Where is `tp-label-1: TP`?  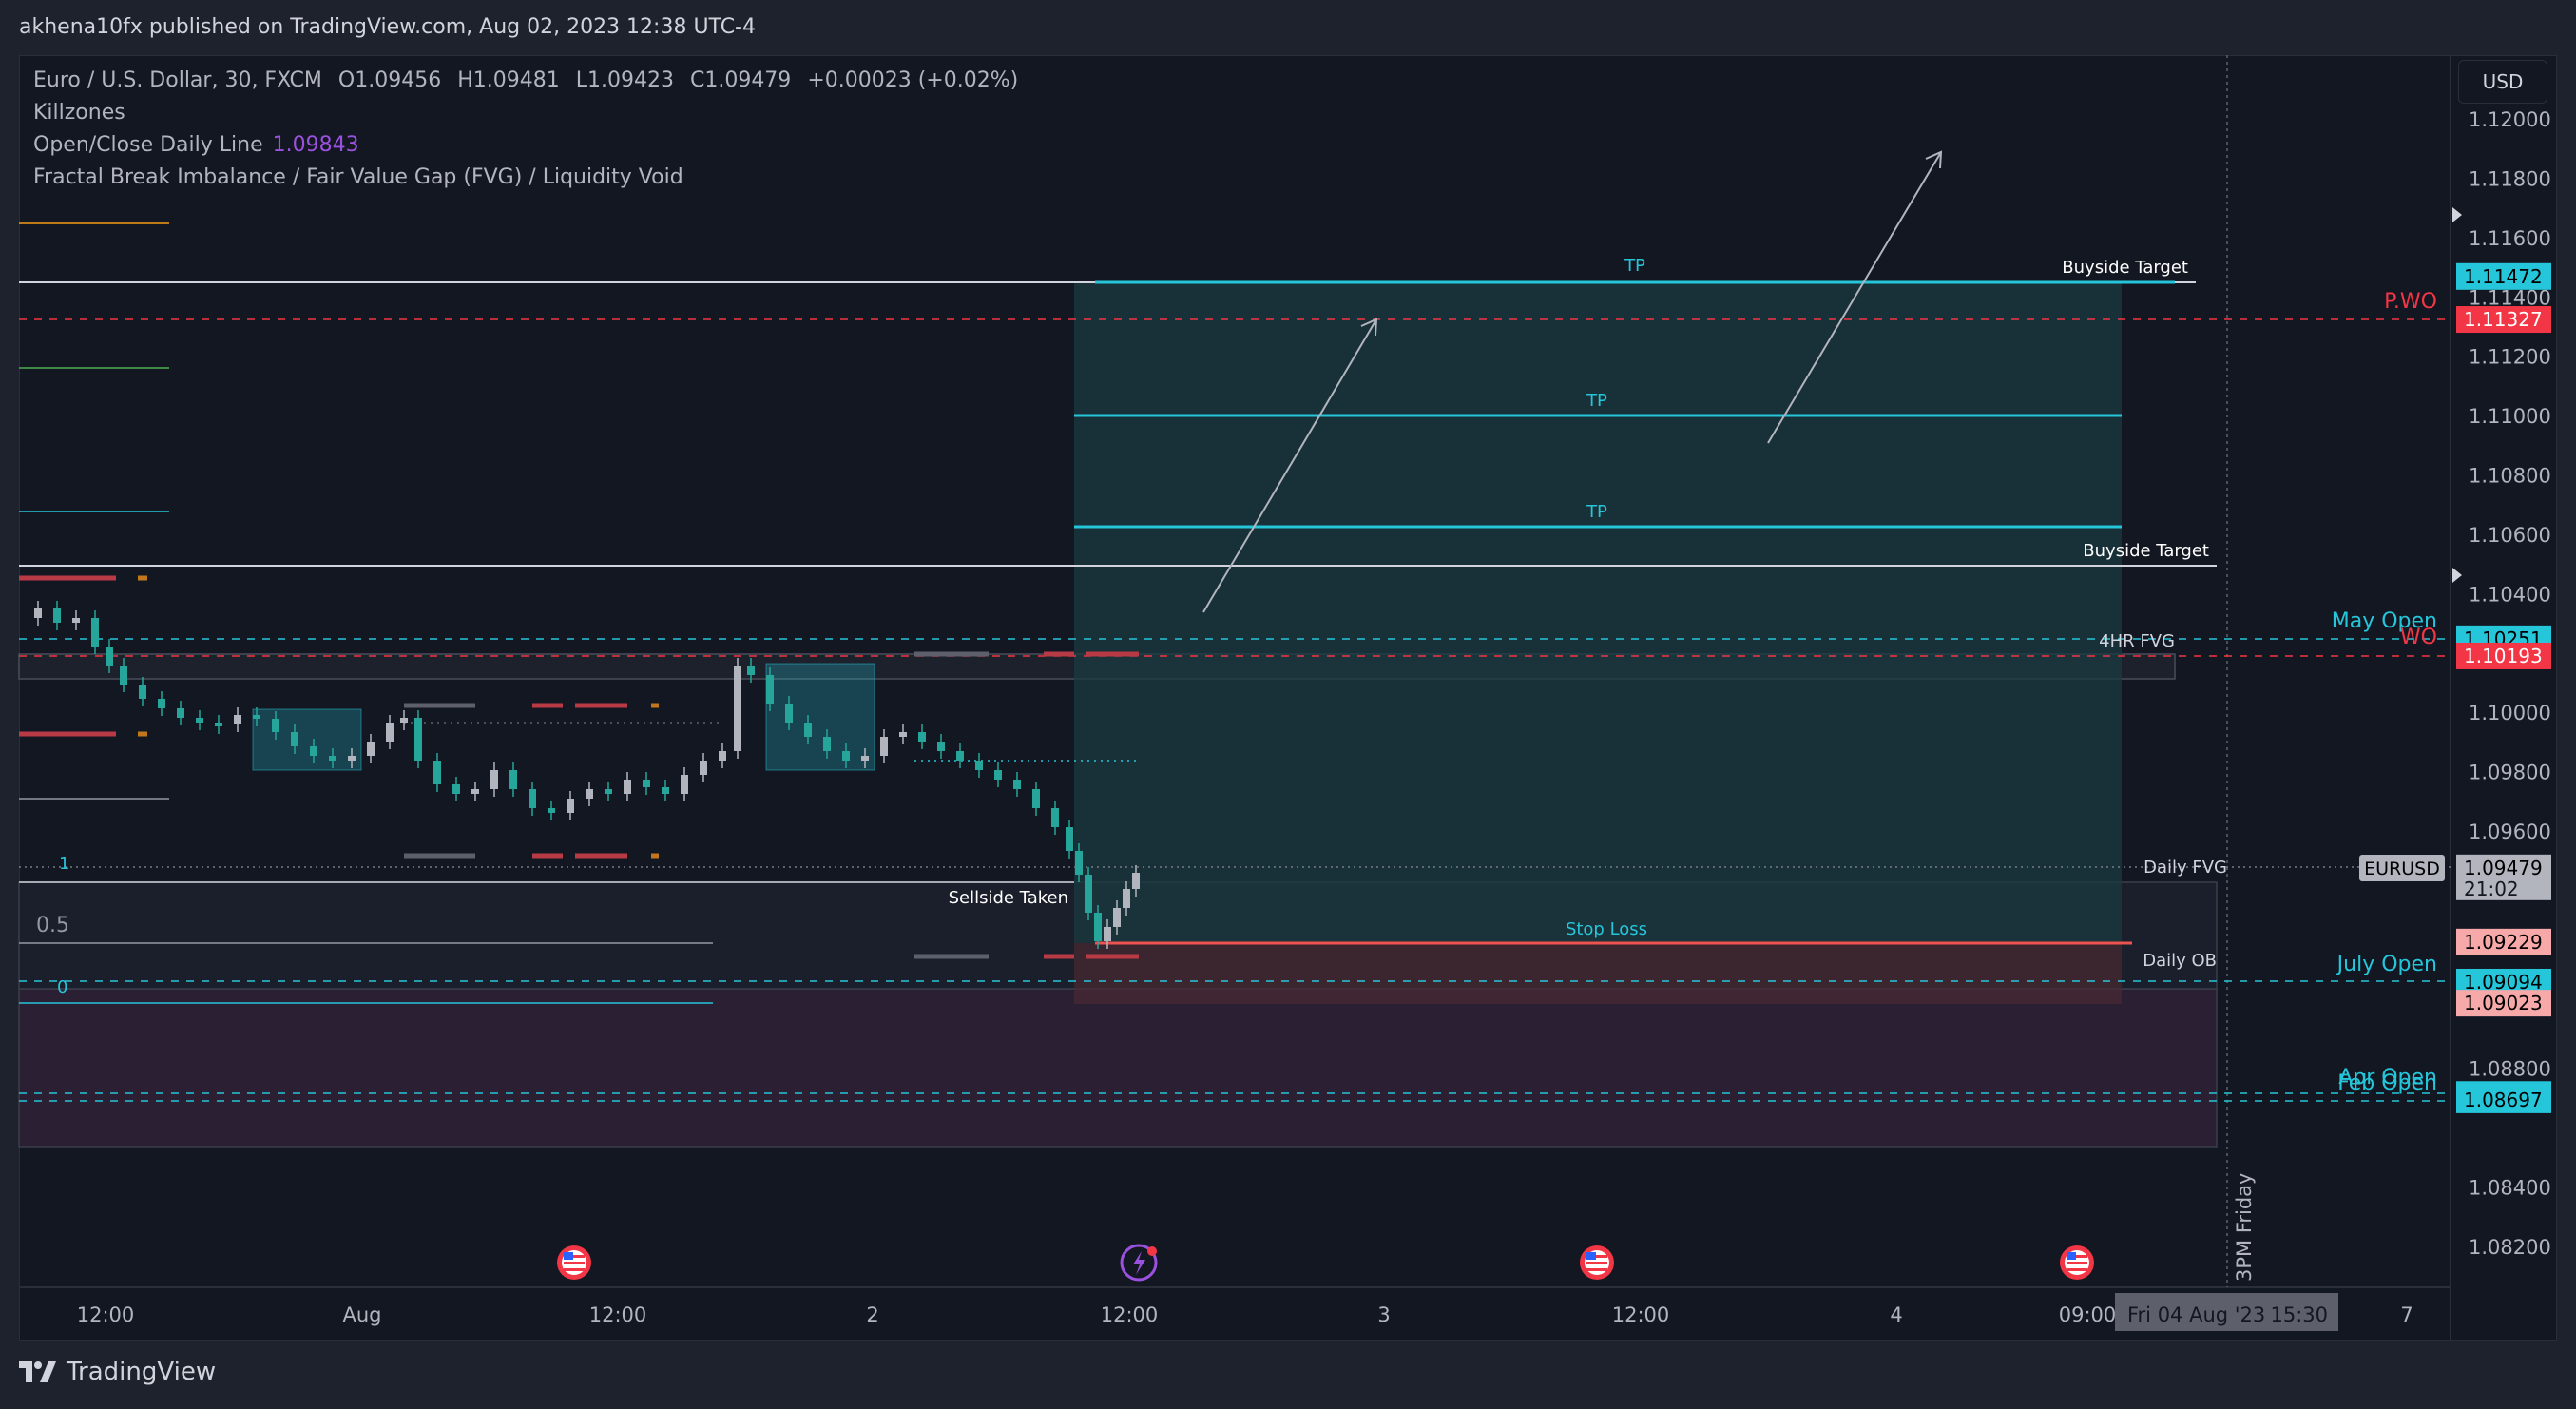 tp-label-1: TP is located at coordinates (1634, 266).